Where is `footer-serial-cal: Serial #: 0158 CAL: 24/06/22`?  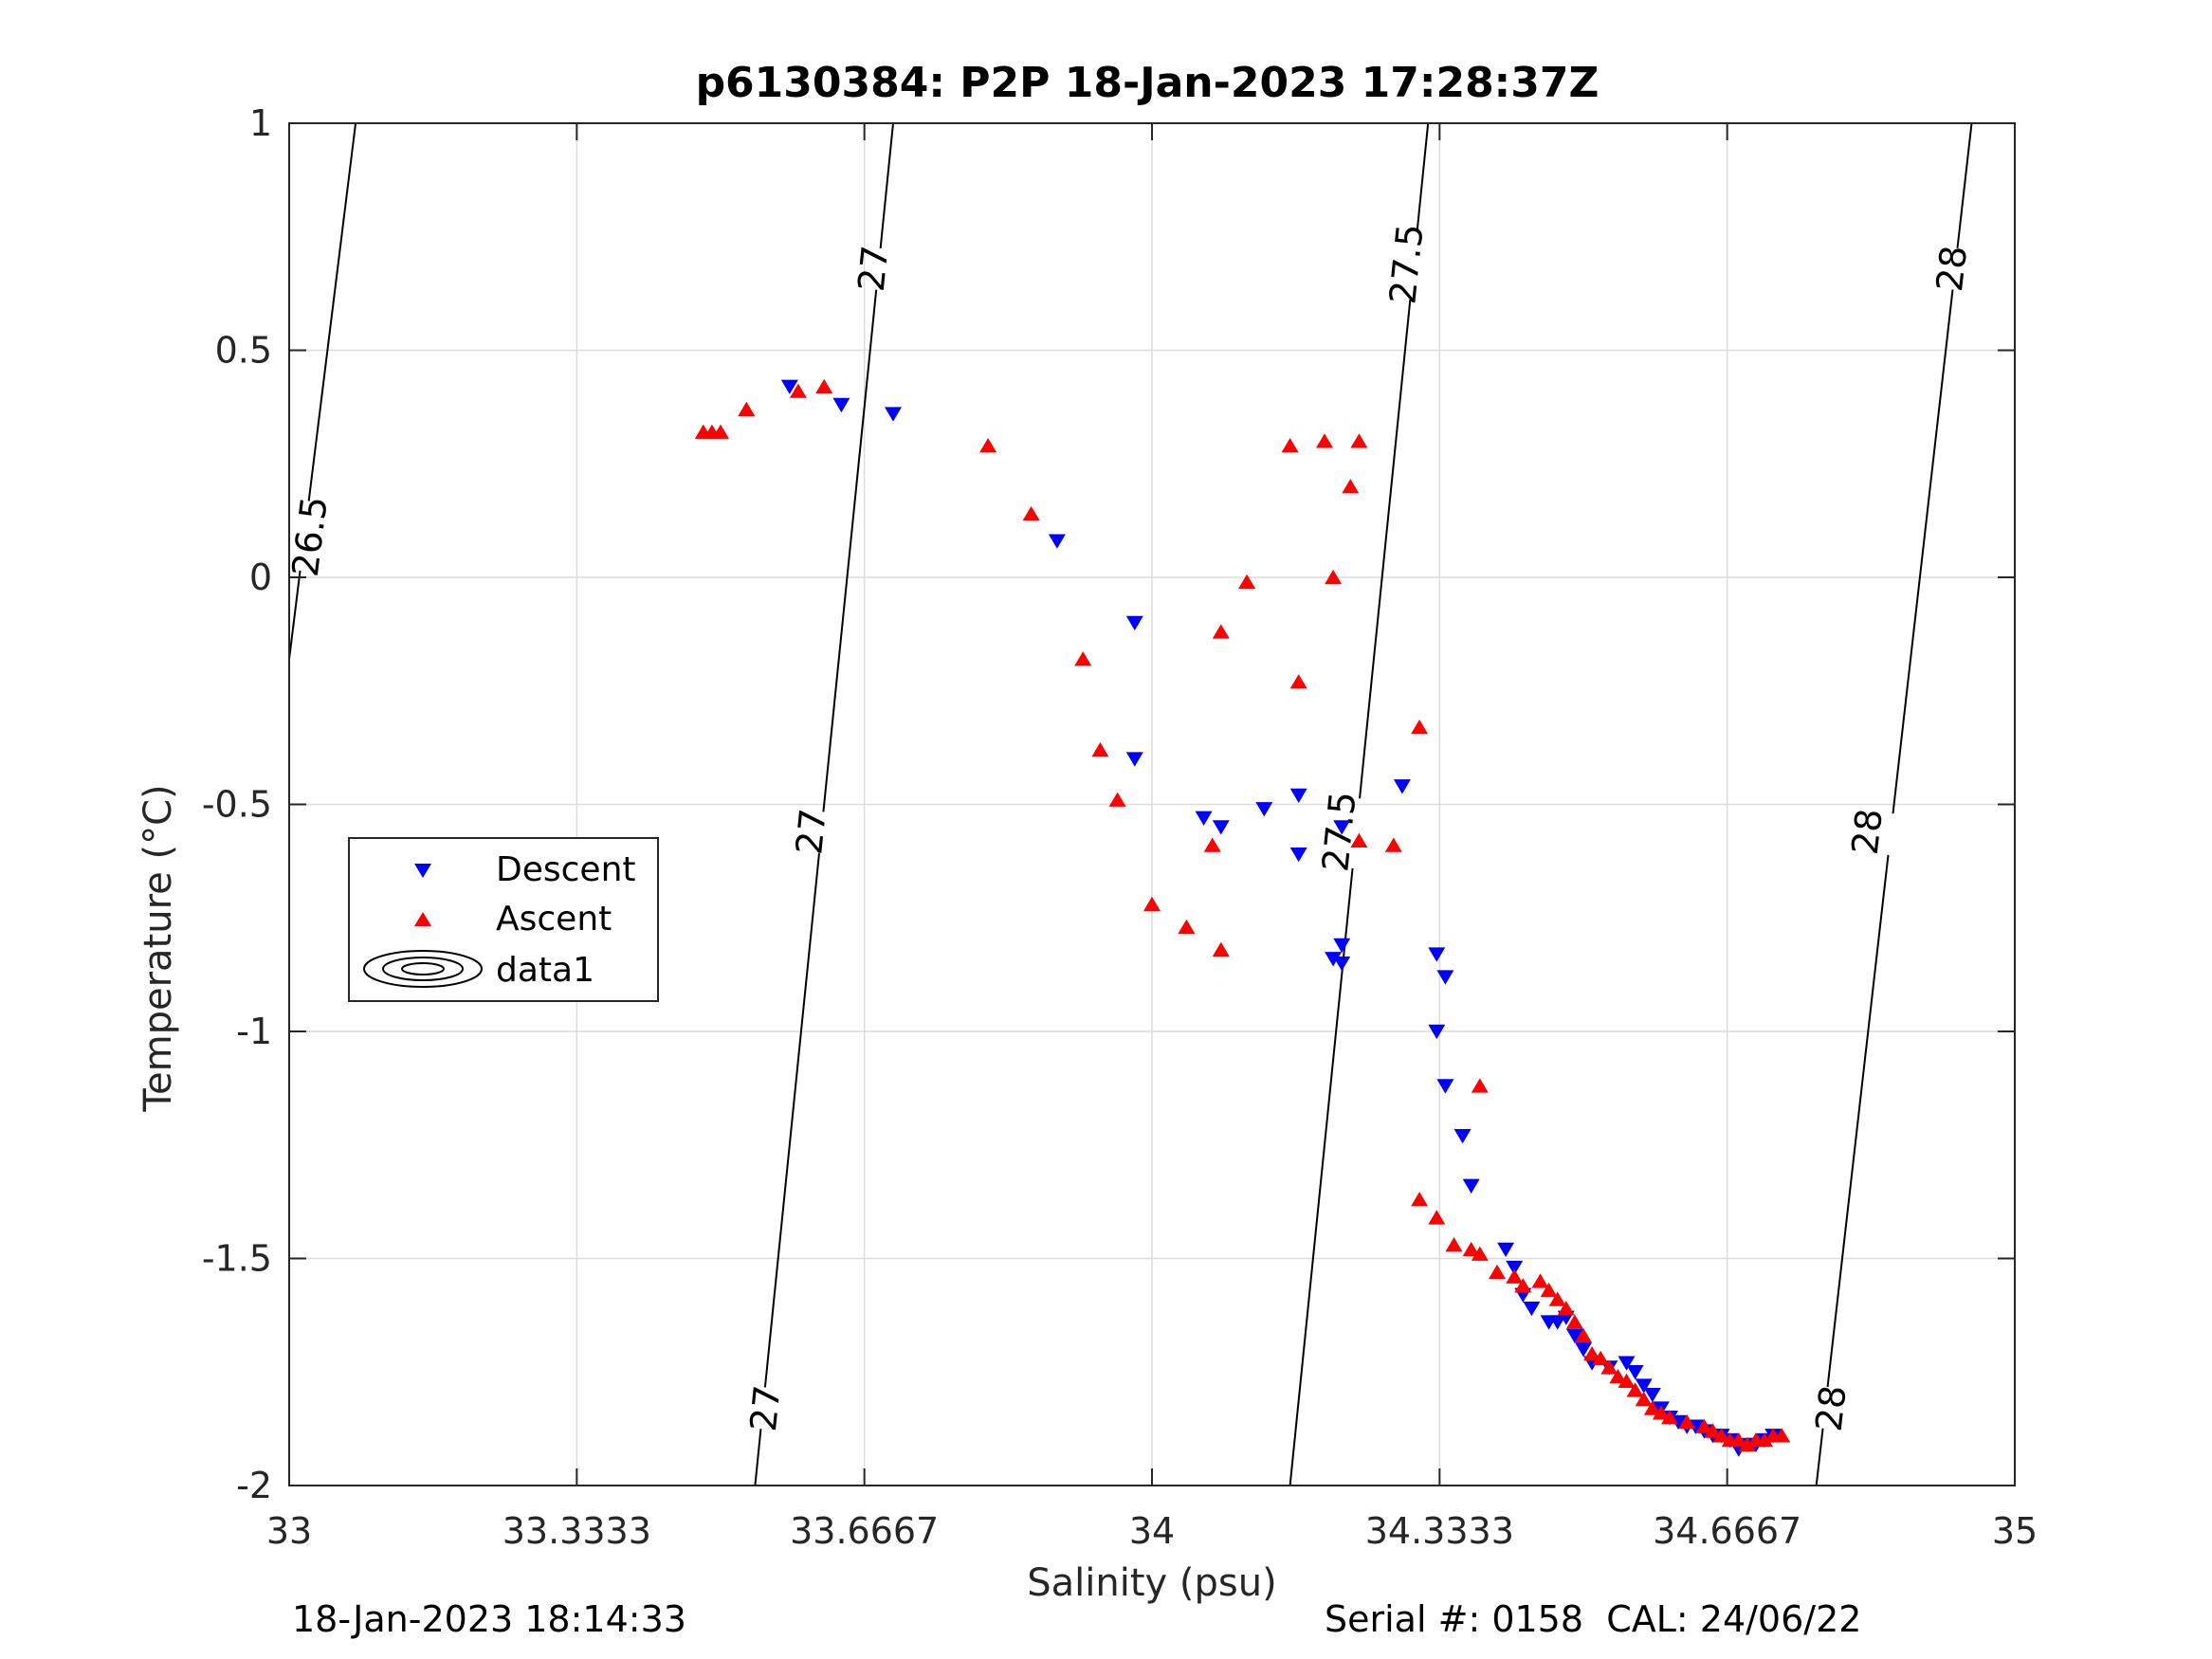
footer-serial-cal: Serial #: 0158 CAL: 24/06/22 is located at coordinates (1593, 1619).